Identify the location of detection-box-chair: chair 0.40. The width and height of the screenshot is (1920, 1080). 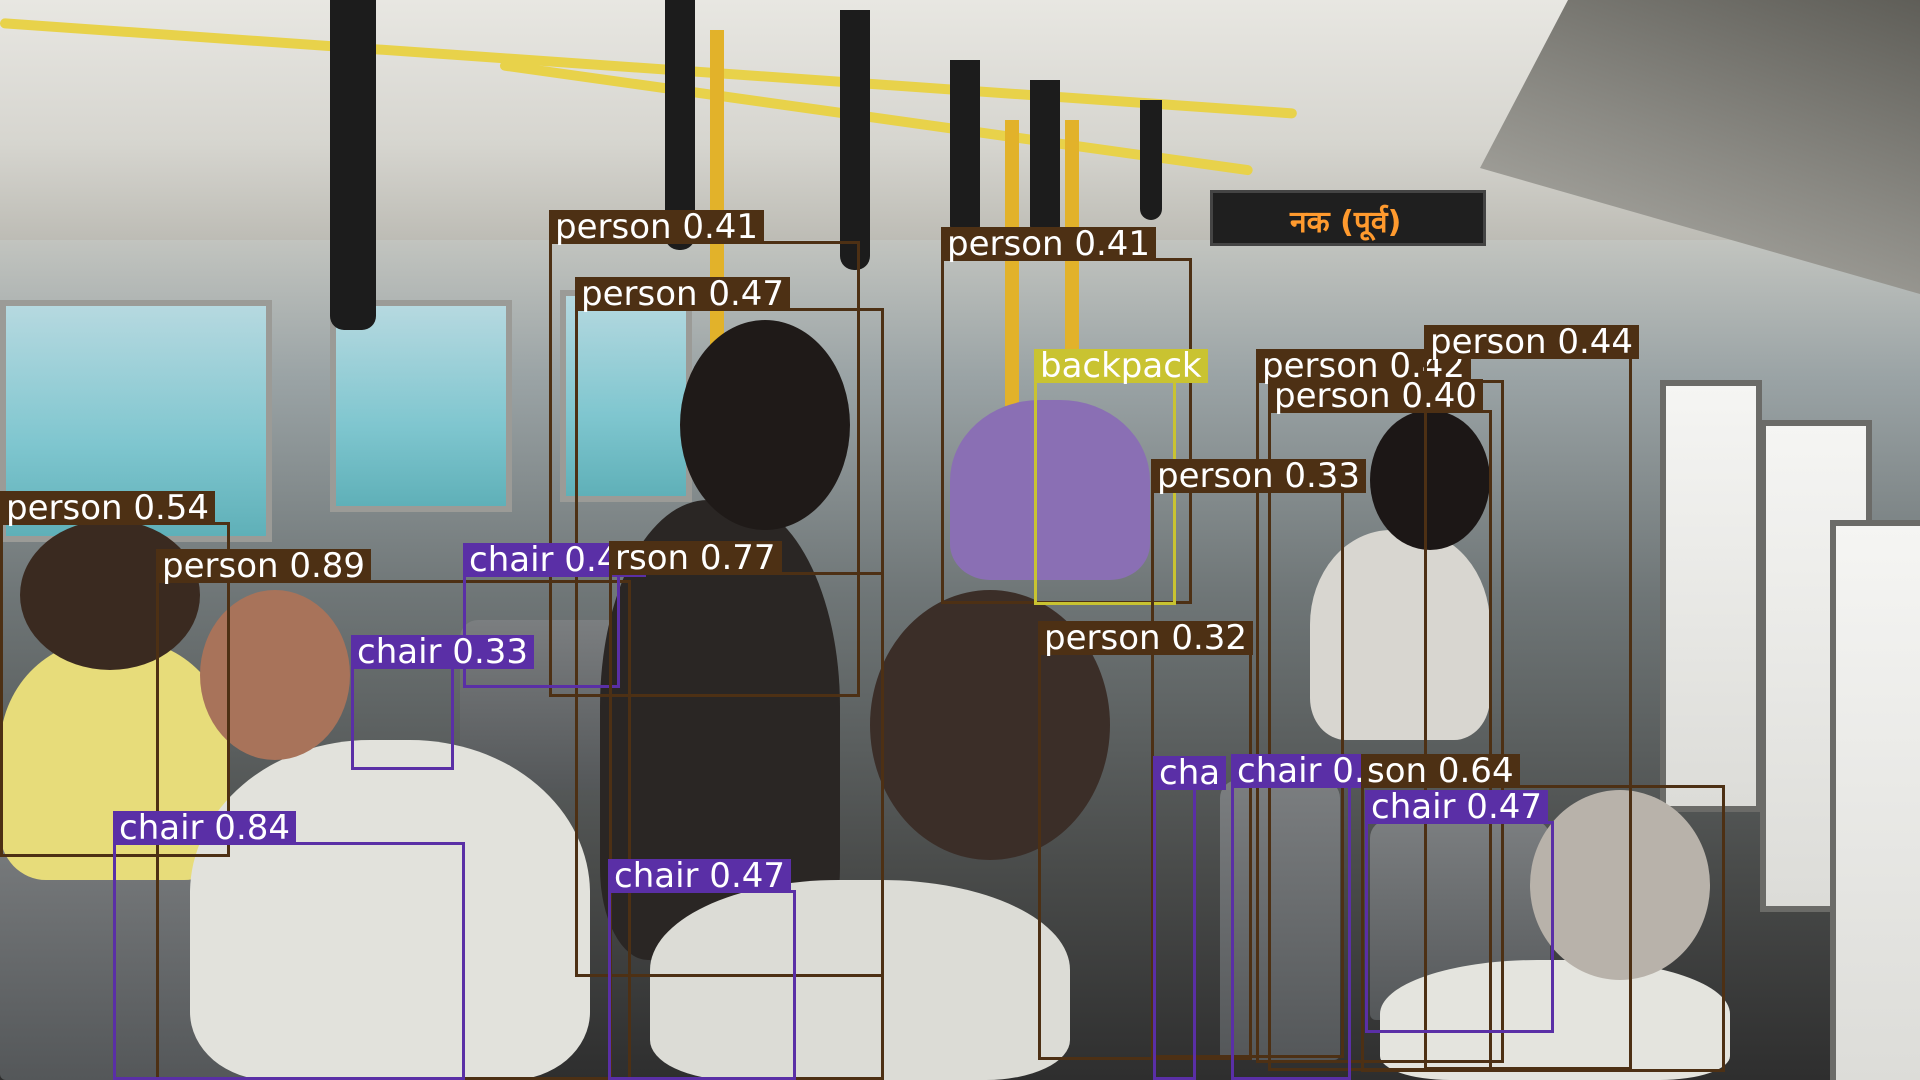
(1323, 917).